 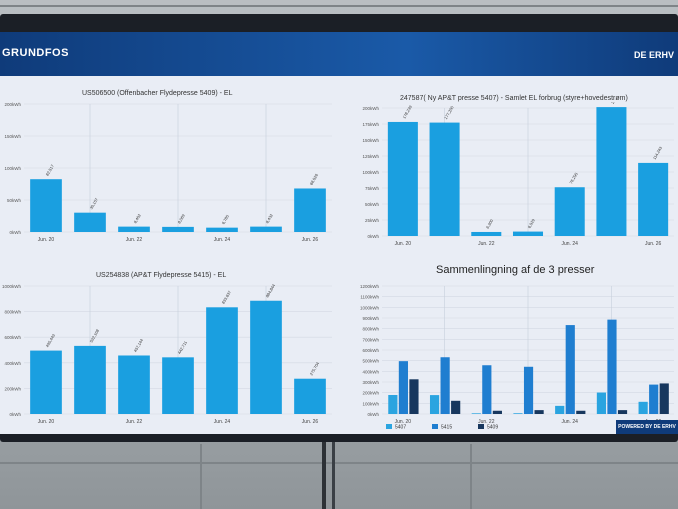 What do you see at coordinates (314, 179) in the screenshot?
I see `data-label: 68,026` at bounding box center [314, 179].